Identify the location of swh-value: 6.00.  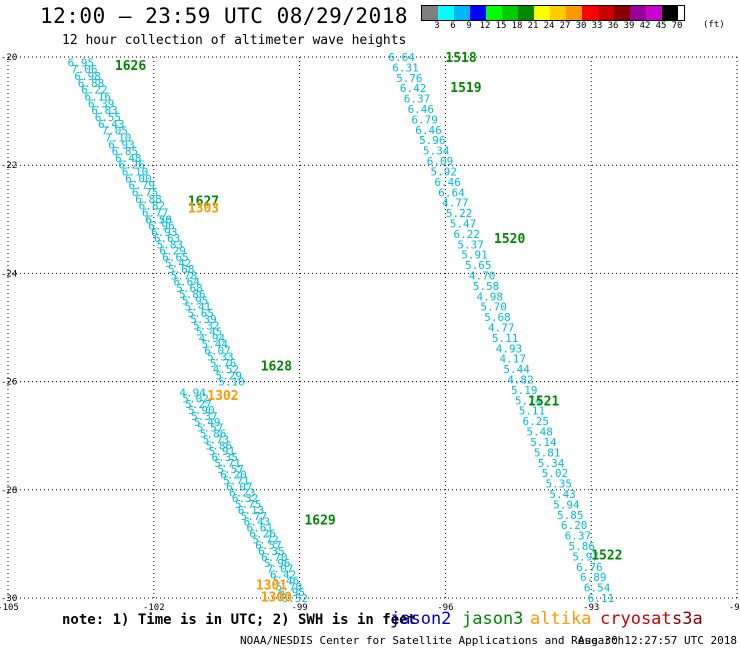
(138, 178).